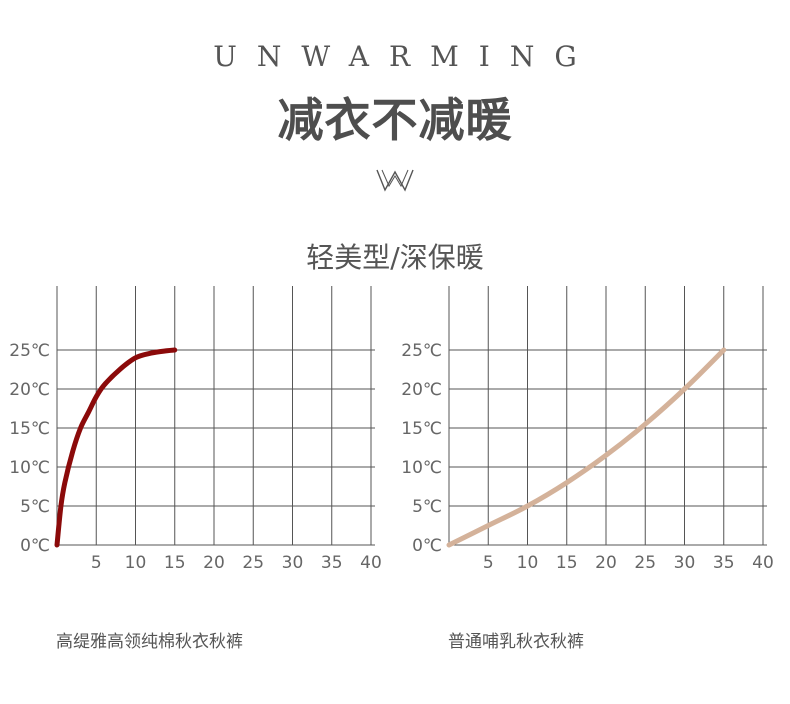  Describe the element at coordinates (395, 180) in the screenshot. I see `w-logo-icon` at that location.